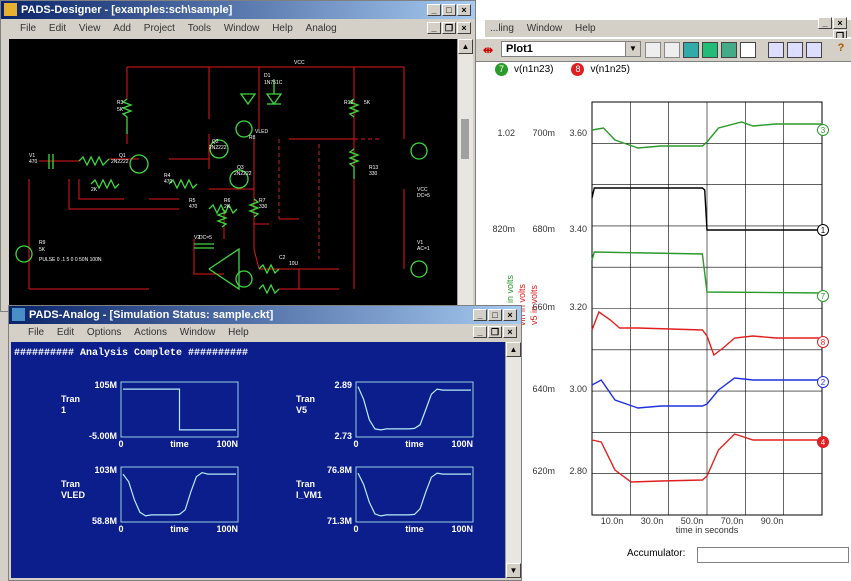 Image resolution: width=851 pixels, height=581 pixels. I want to click on plot-menu-help: Help, so click(585, 28).